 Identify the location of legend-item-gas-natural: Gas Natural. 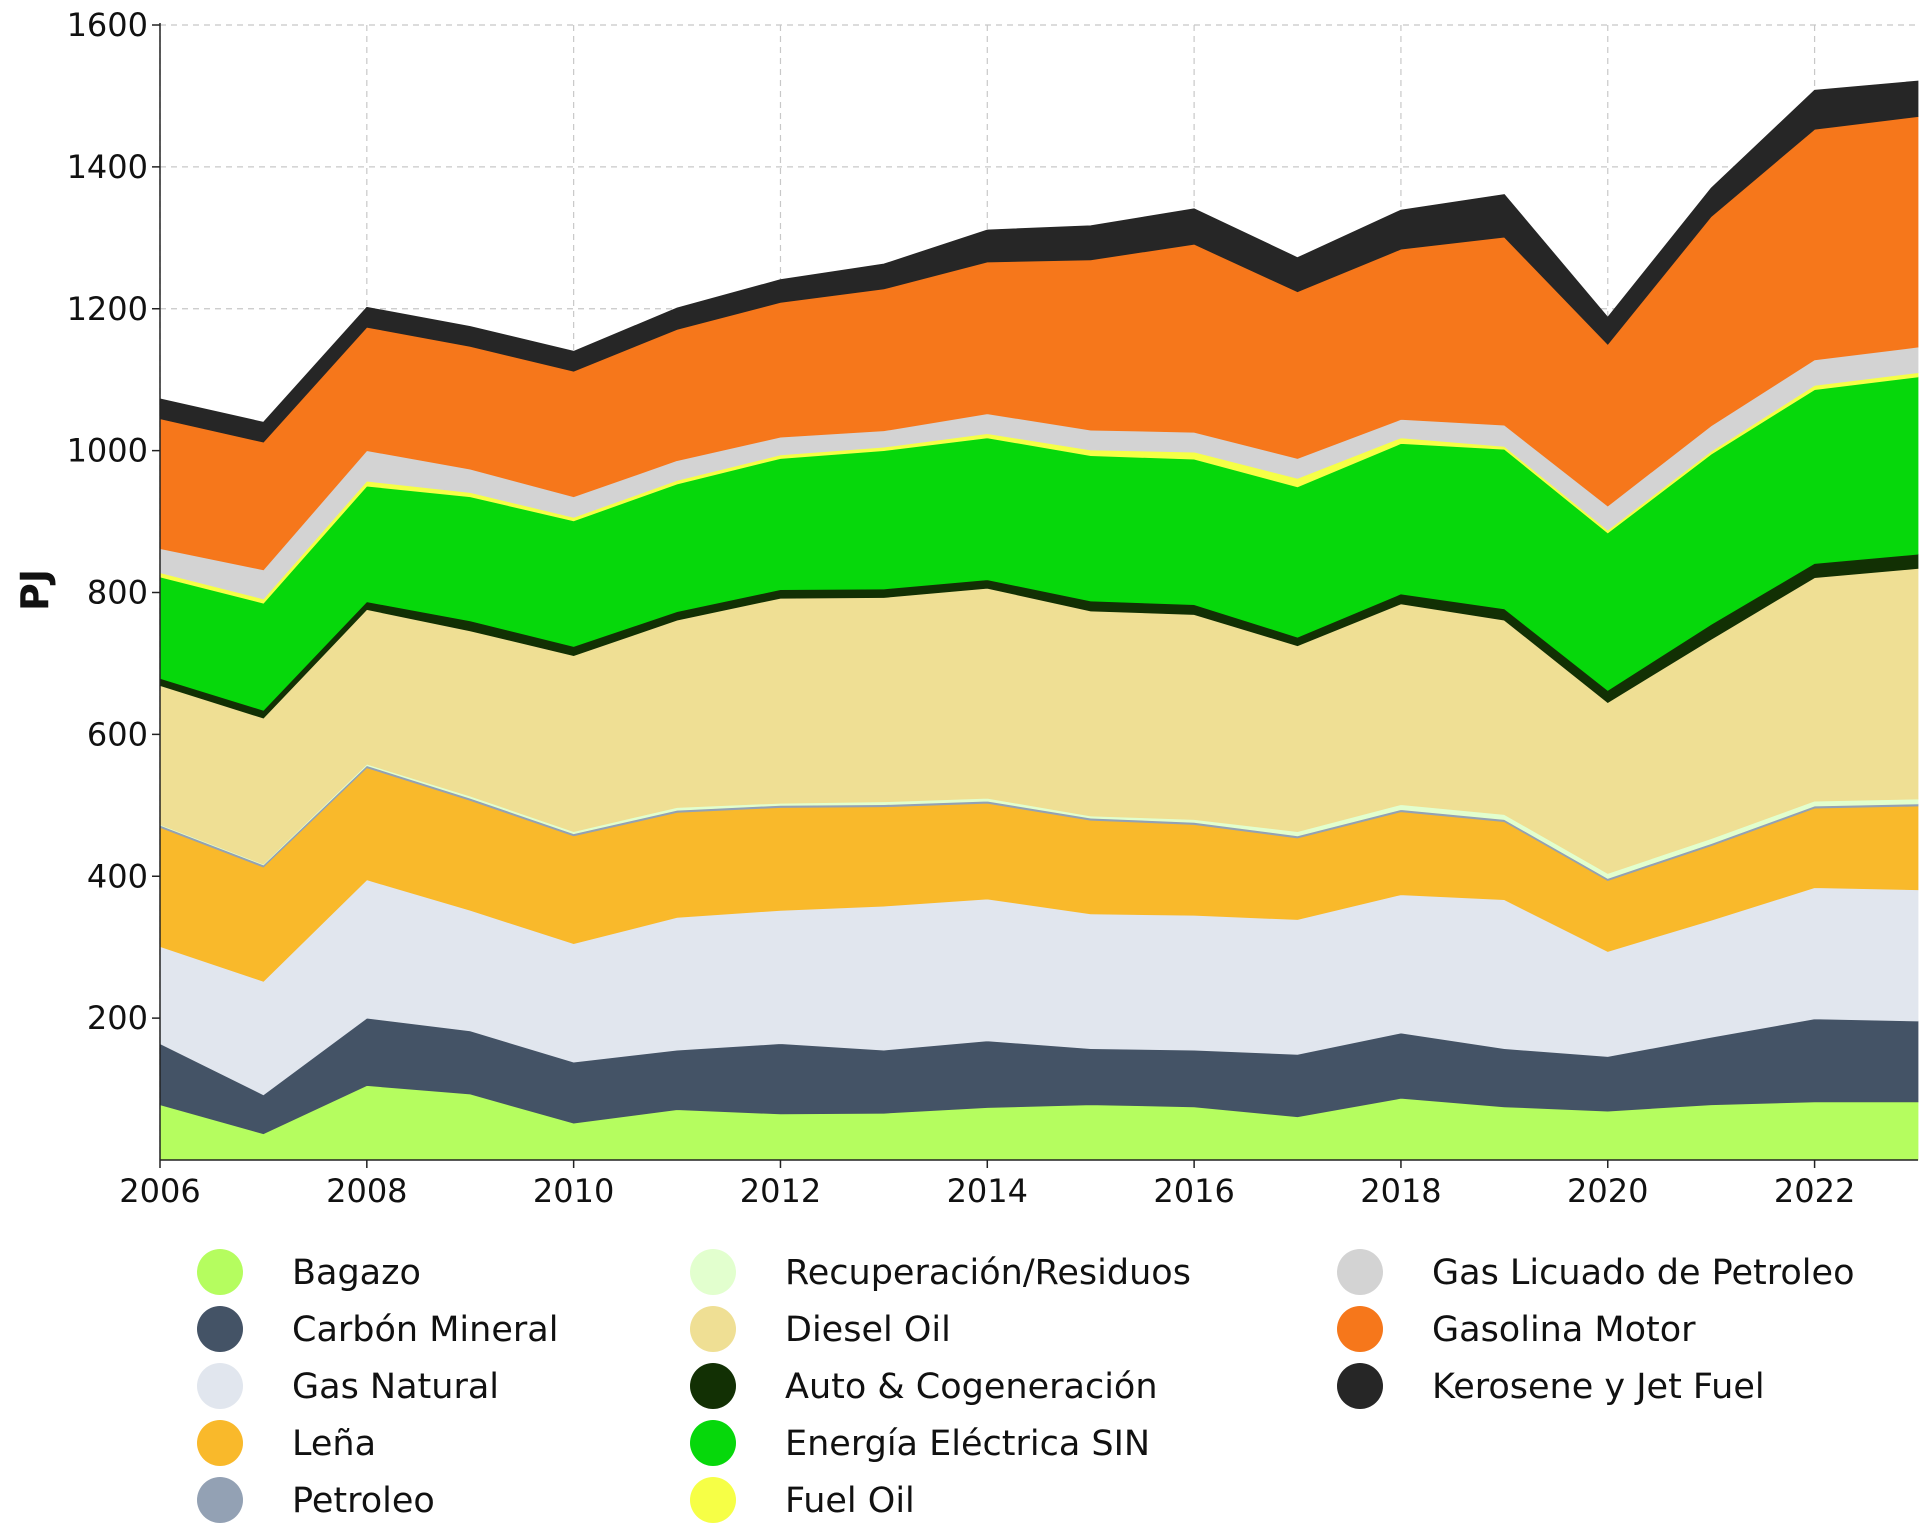
(348, 1386).